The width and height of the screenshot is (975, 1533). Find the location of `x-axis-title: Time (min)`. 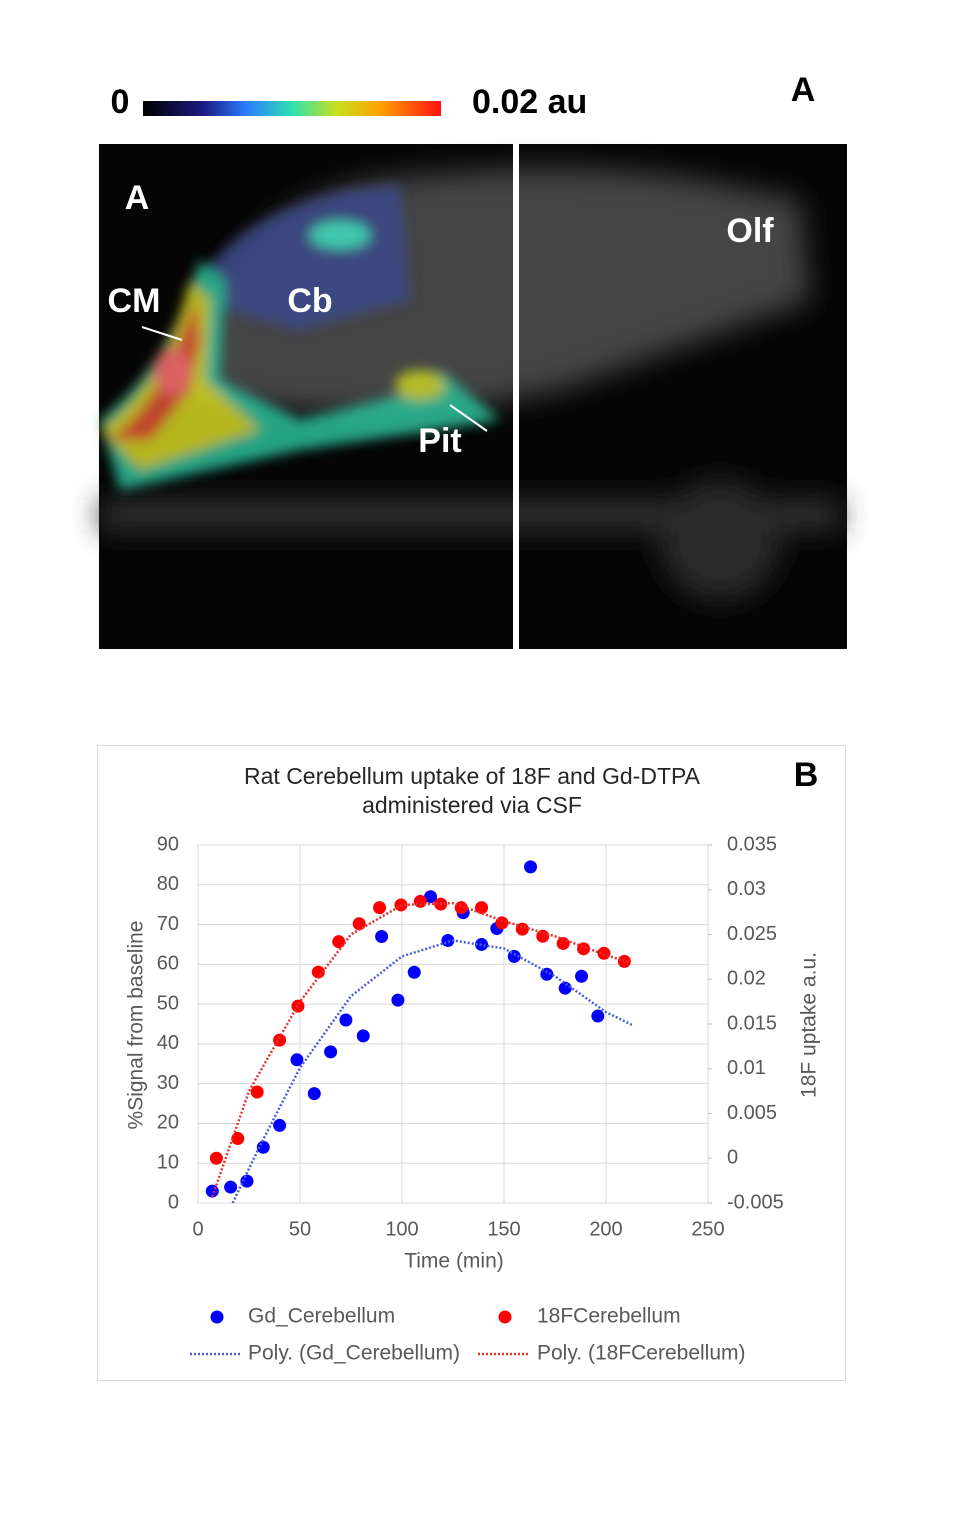

x-axis-title: Time (min) is located at coordinates (454, 1261).